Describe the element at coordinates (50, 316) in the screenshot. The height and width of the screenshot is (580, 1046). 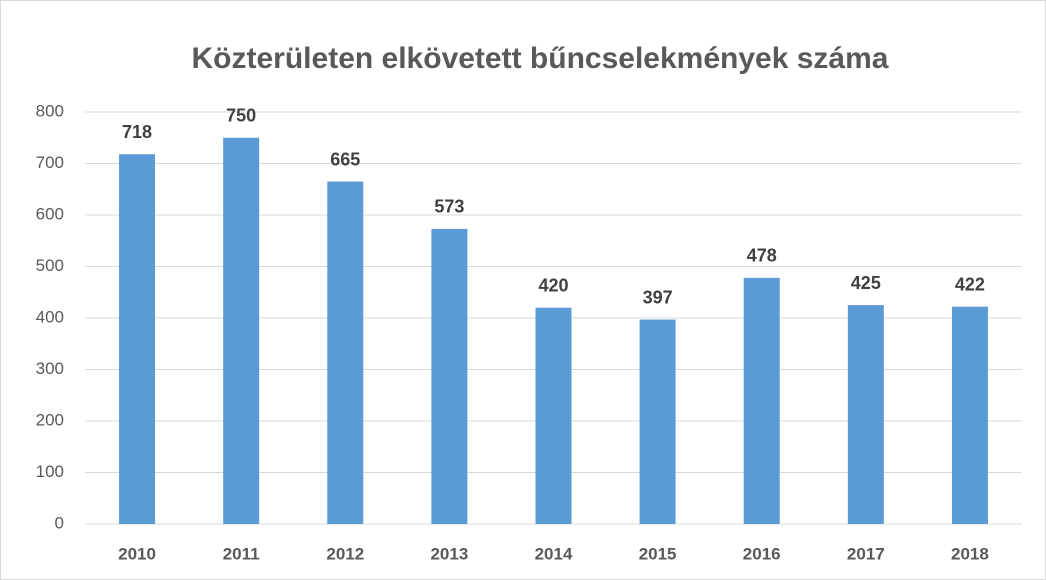
I see `y-tick-label: 400` at that location.